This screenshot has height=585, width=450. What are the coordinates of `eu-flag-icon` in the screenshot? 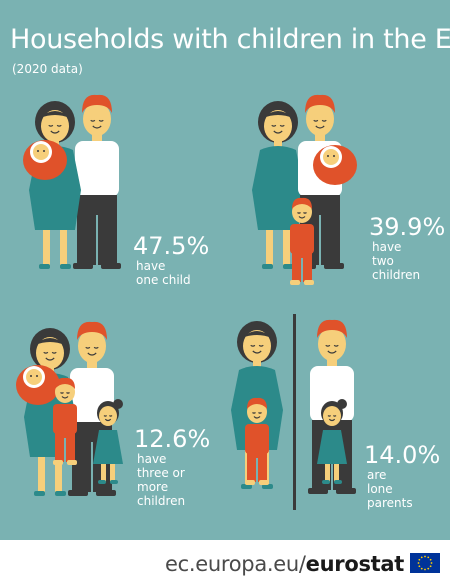 It's located at (425, 563).